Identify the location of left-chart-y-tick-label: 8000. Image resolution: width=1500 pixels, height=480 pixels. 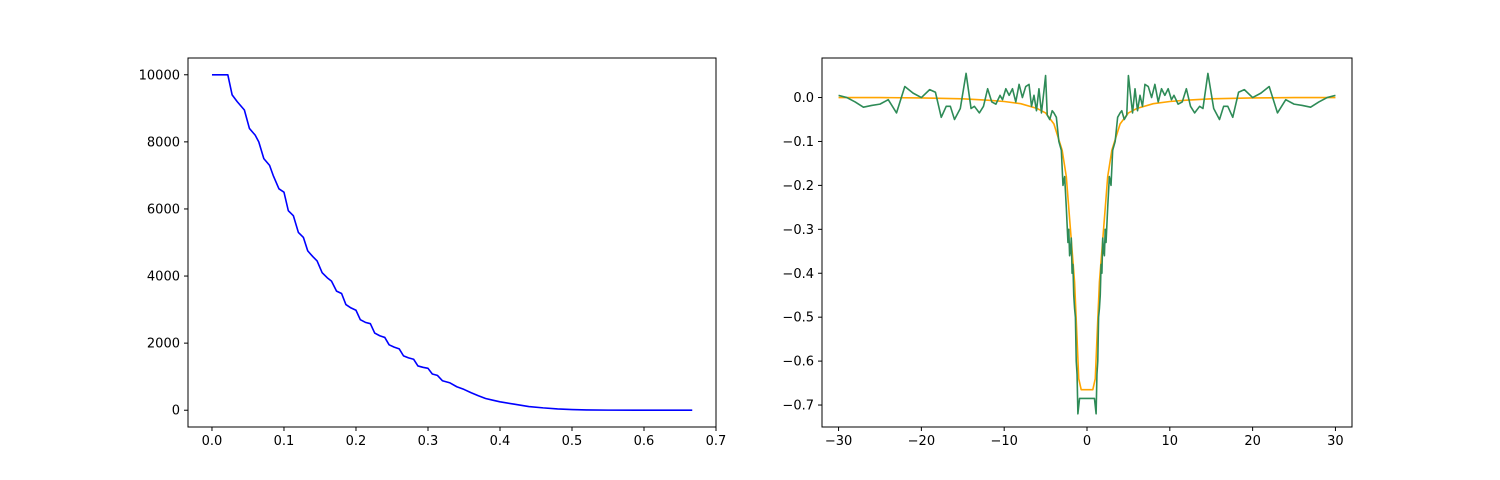
(163, 142).